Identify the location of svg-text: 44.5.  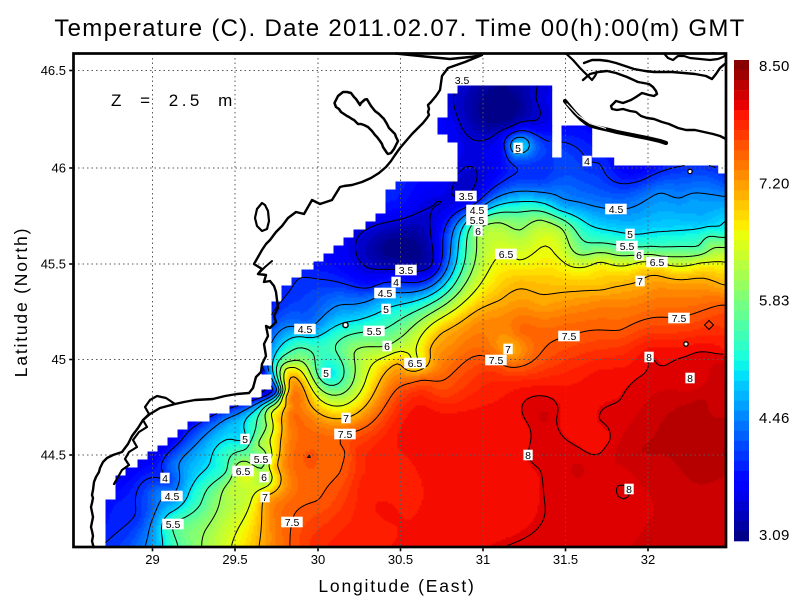
(53, 455).